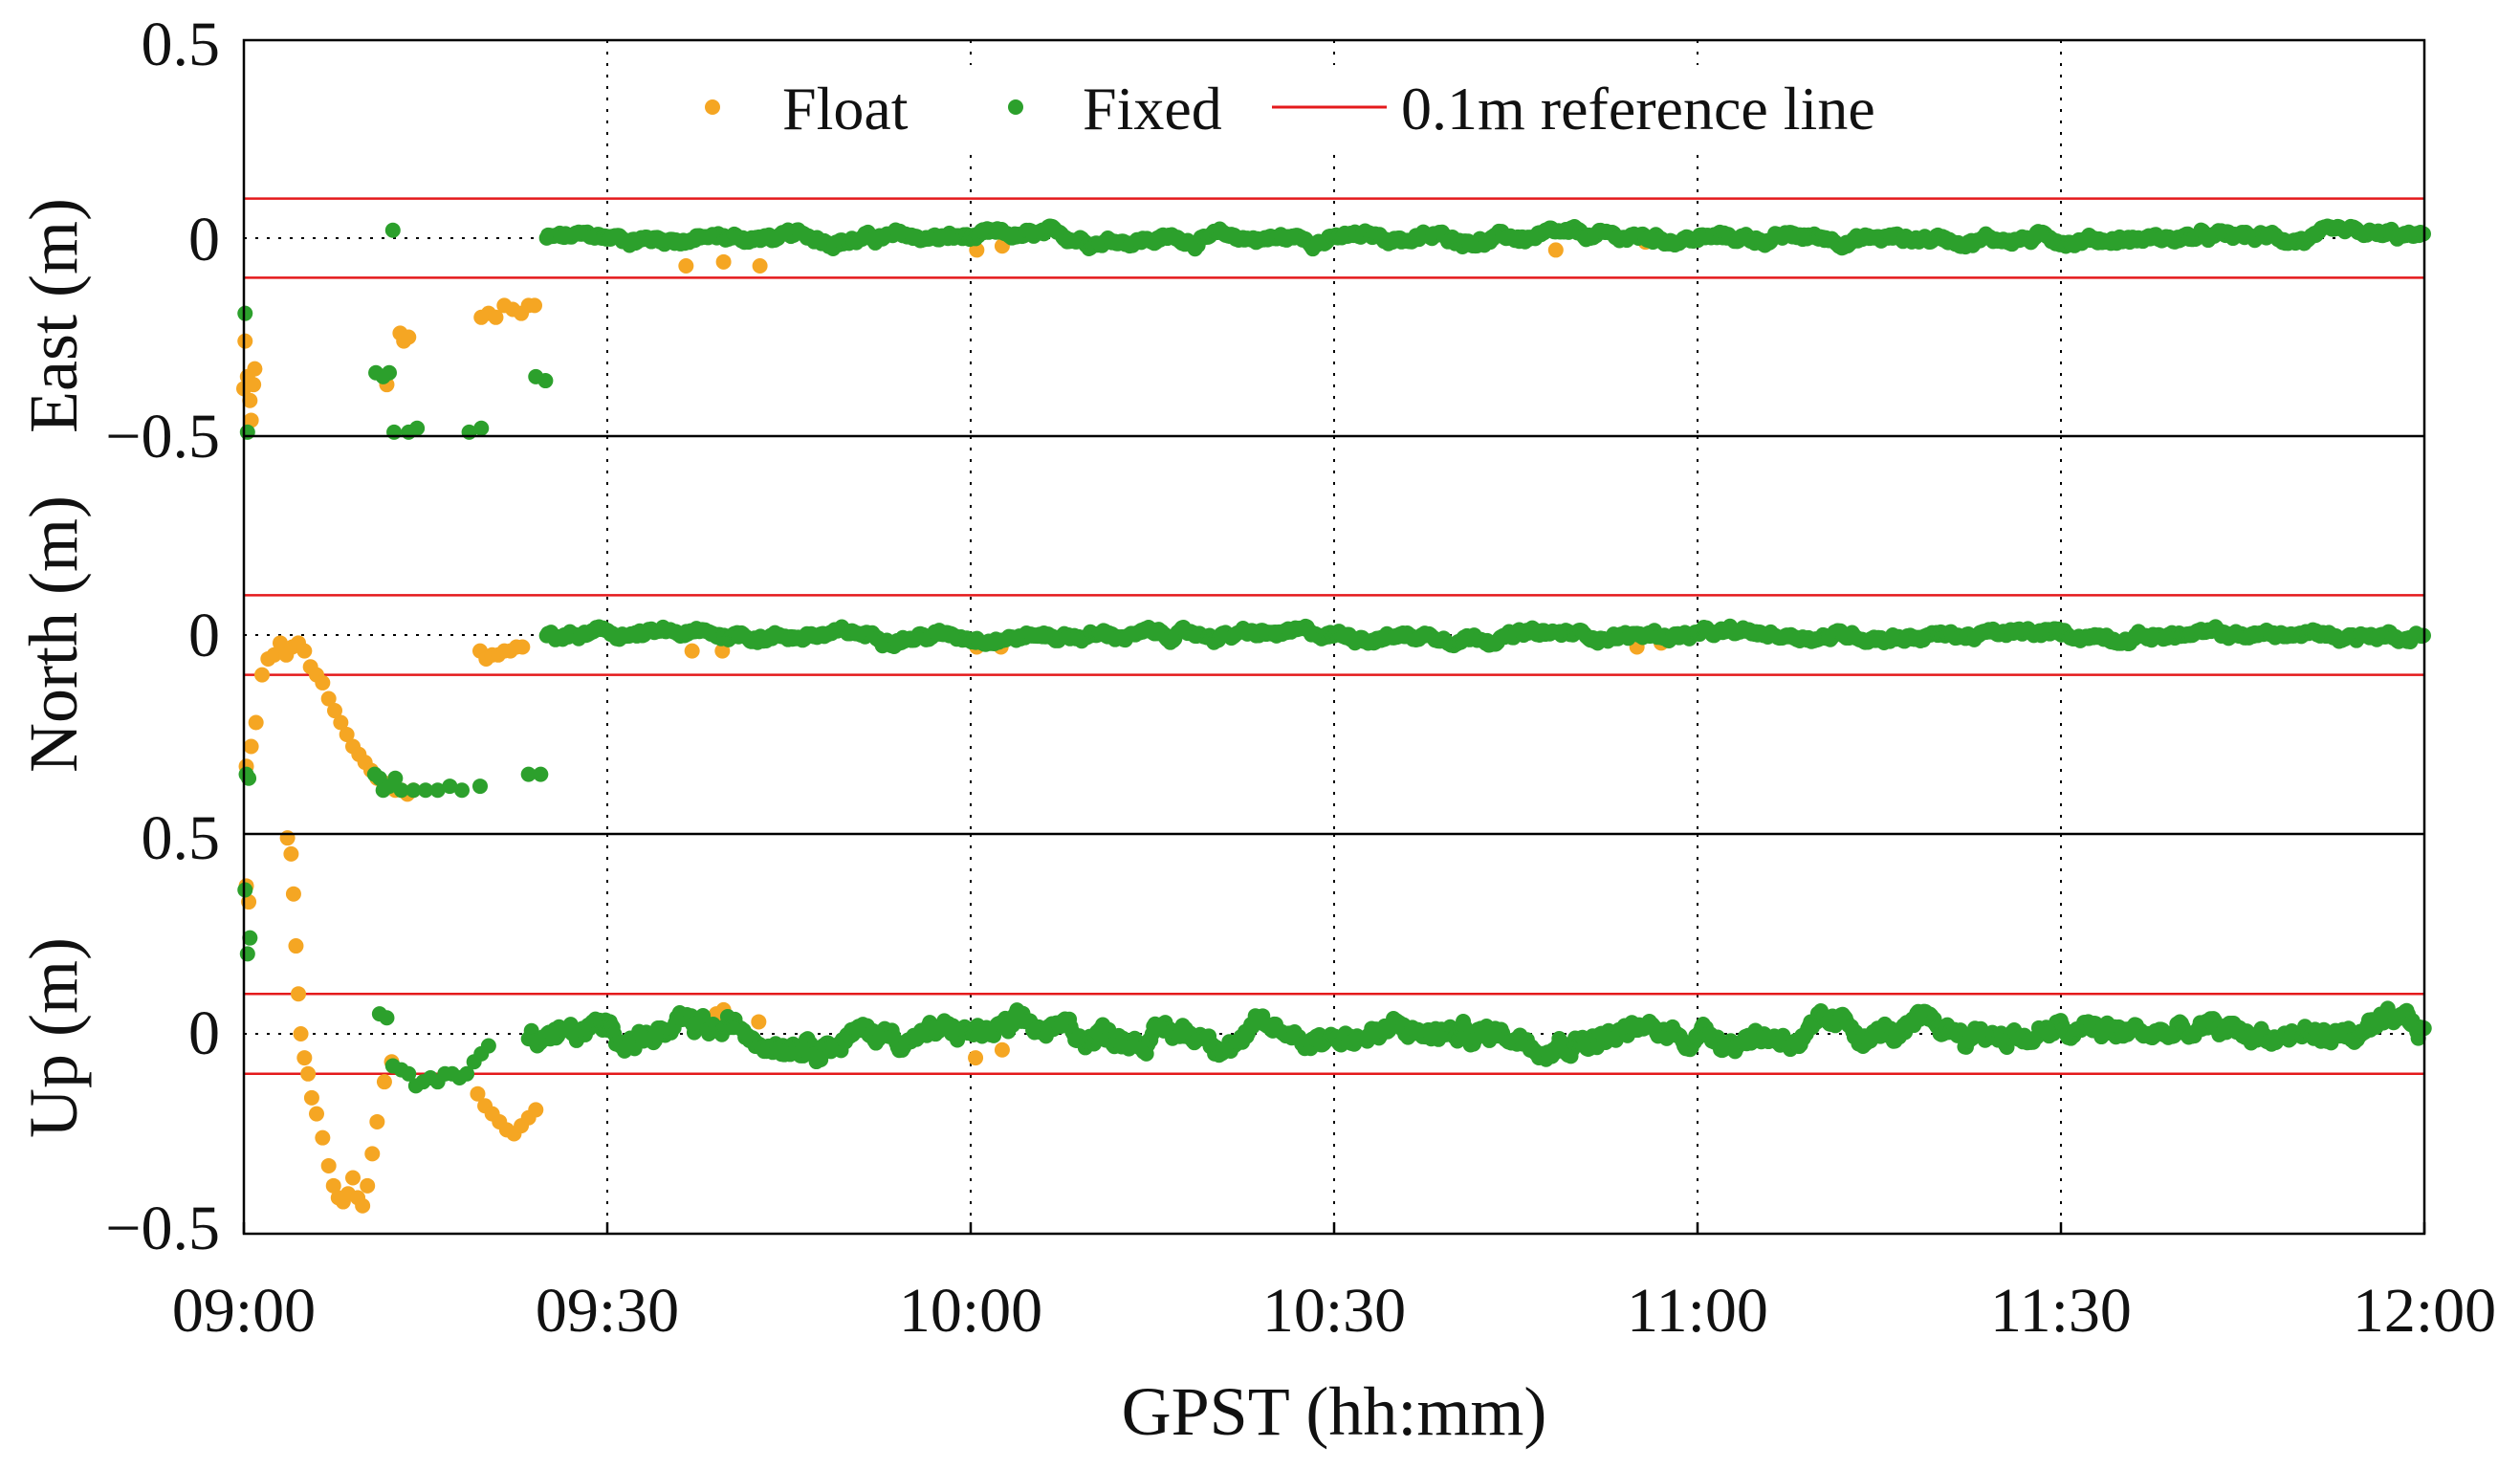  What do you see at coordinates (1334, 1411) in the screenshot?
I see `x-axis-title: GPST (hh:mm)` at bounding box center [1334, 1411].